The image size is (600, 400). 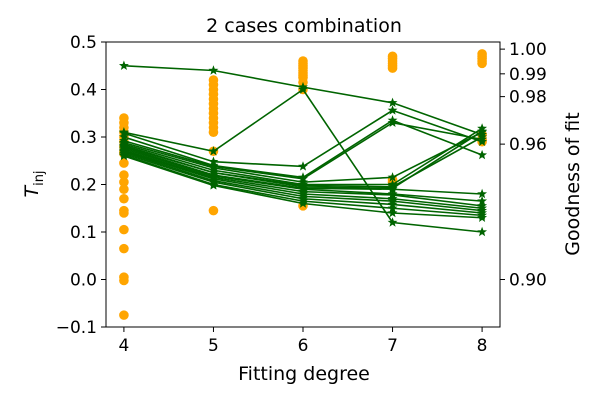 I want to click on y2-tick-label: 0.99, so click(x=528, y=75).